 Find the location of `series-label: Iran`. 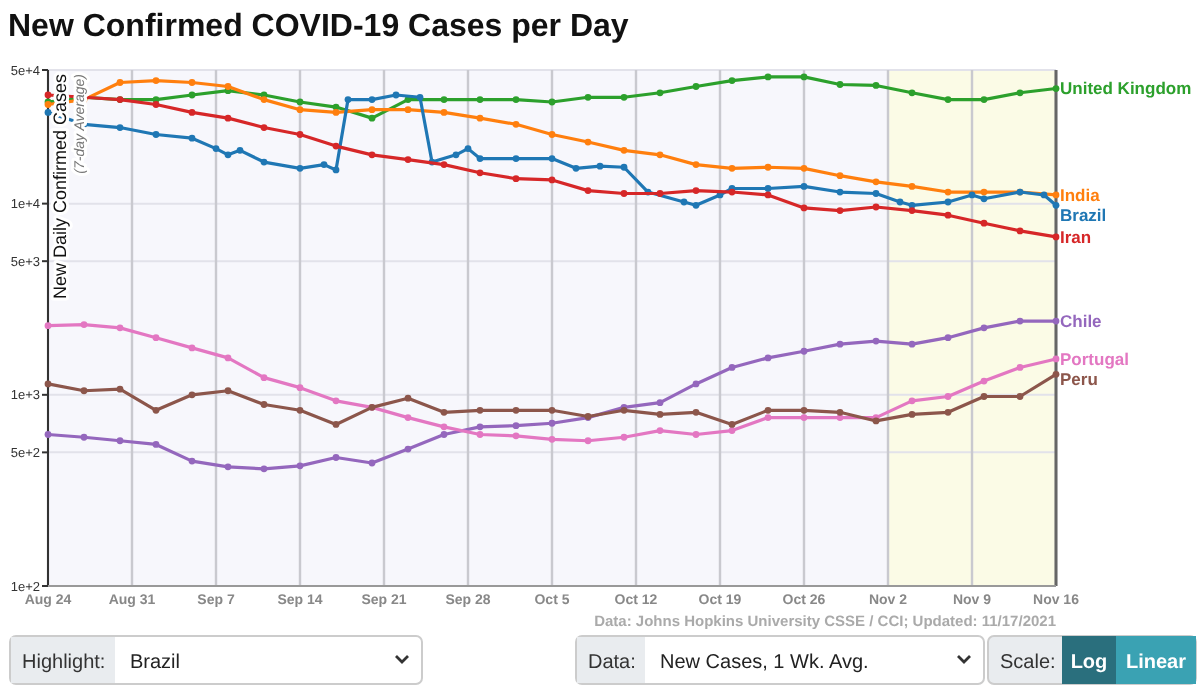

series-label: Iran is located at coordinates (1076, 236).